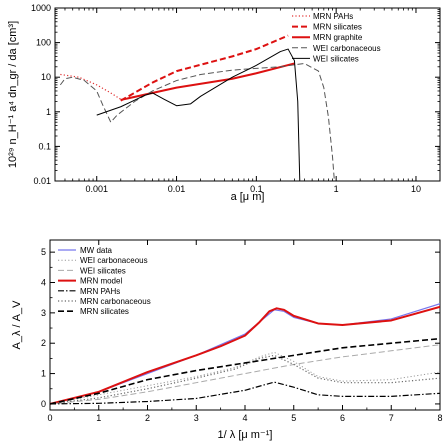 This screenshot has height=447, width=447. Describe the element at coordinates (147, 418) in the screenshot. I see `x-tick-label: 2` at that location.